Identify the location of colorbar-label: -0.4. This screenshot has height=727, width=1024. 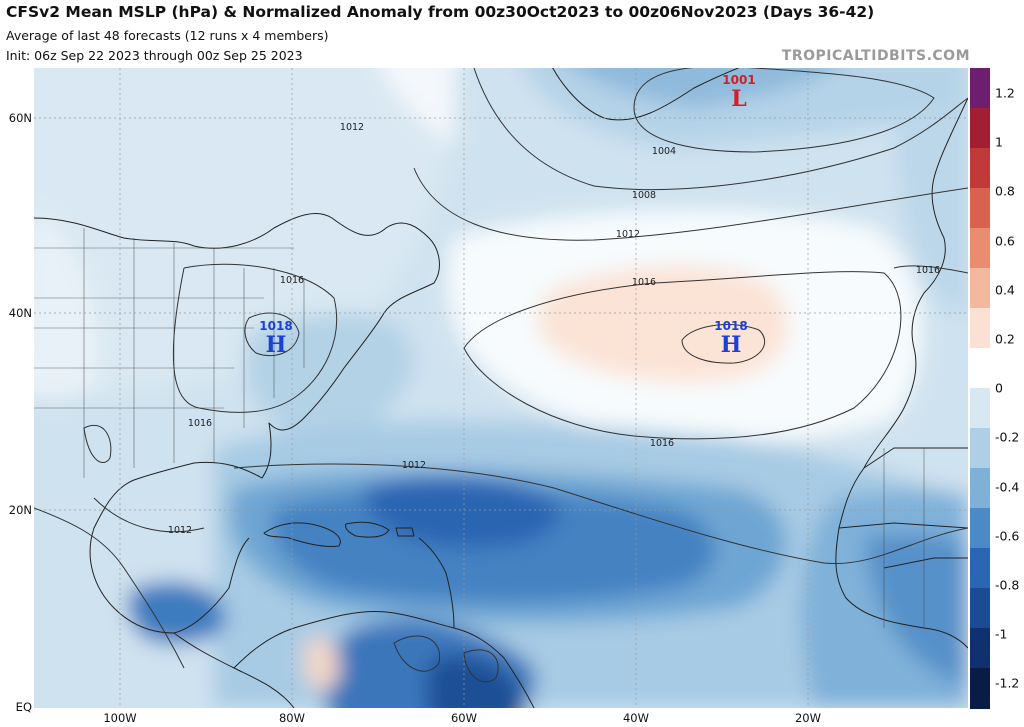
(1007, 487).